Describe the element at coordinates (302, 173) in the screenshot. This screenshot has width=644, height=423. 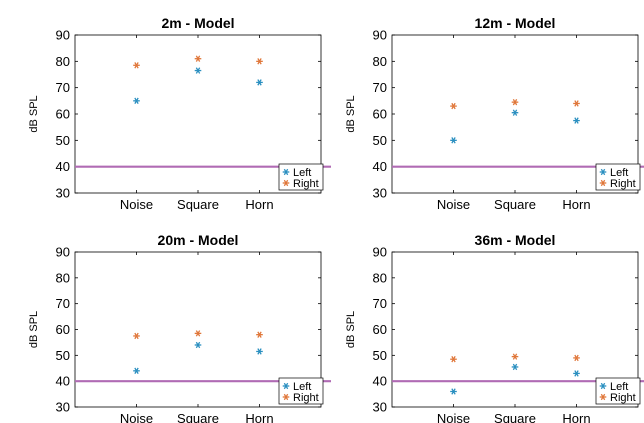
I see `legend-label-left: Left` at that location.